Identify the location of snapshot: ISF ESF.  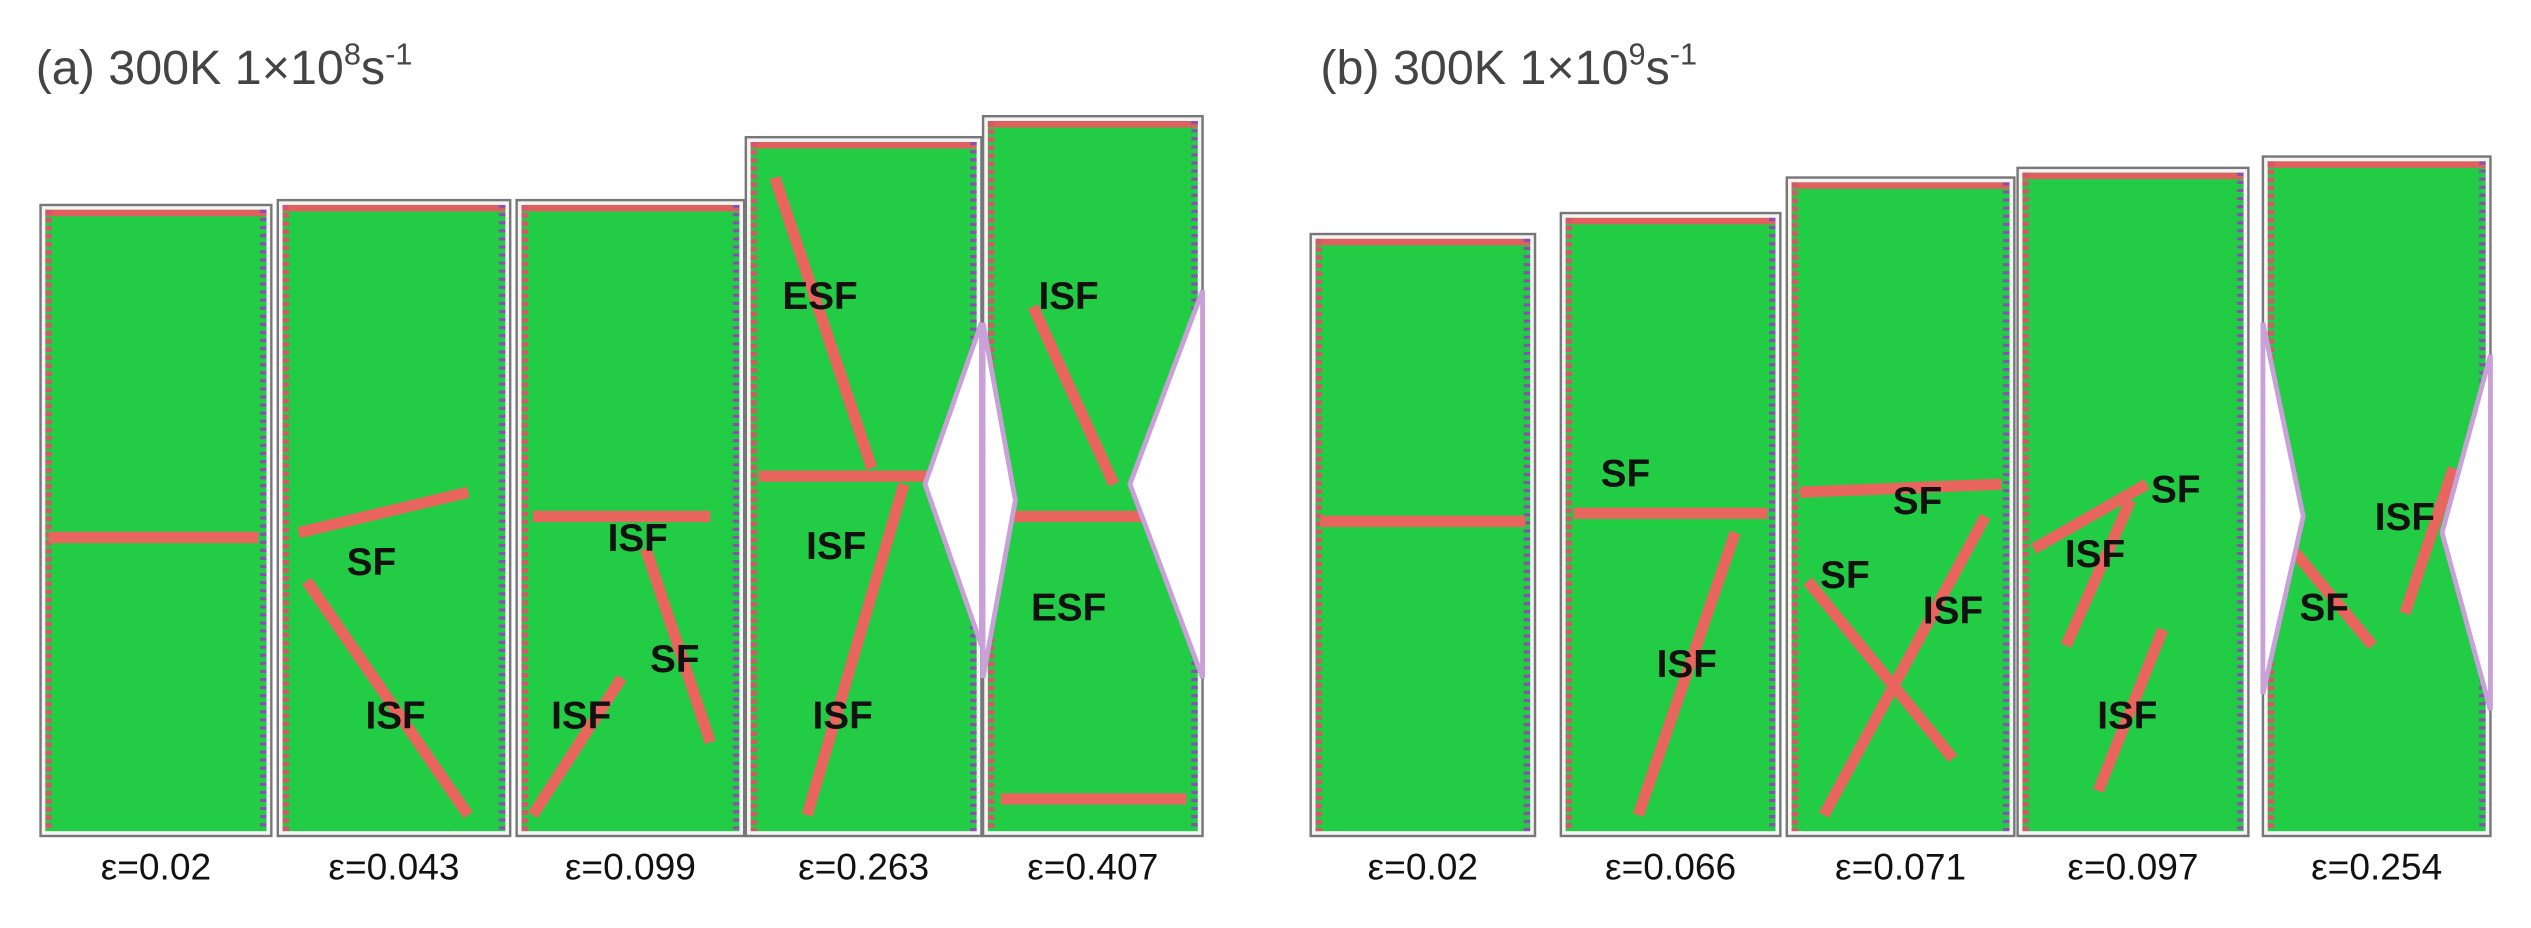
(1092, 476).